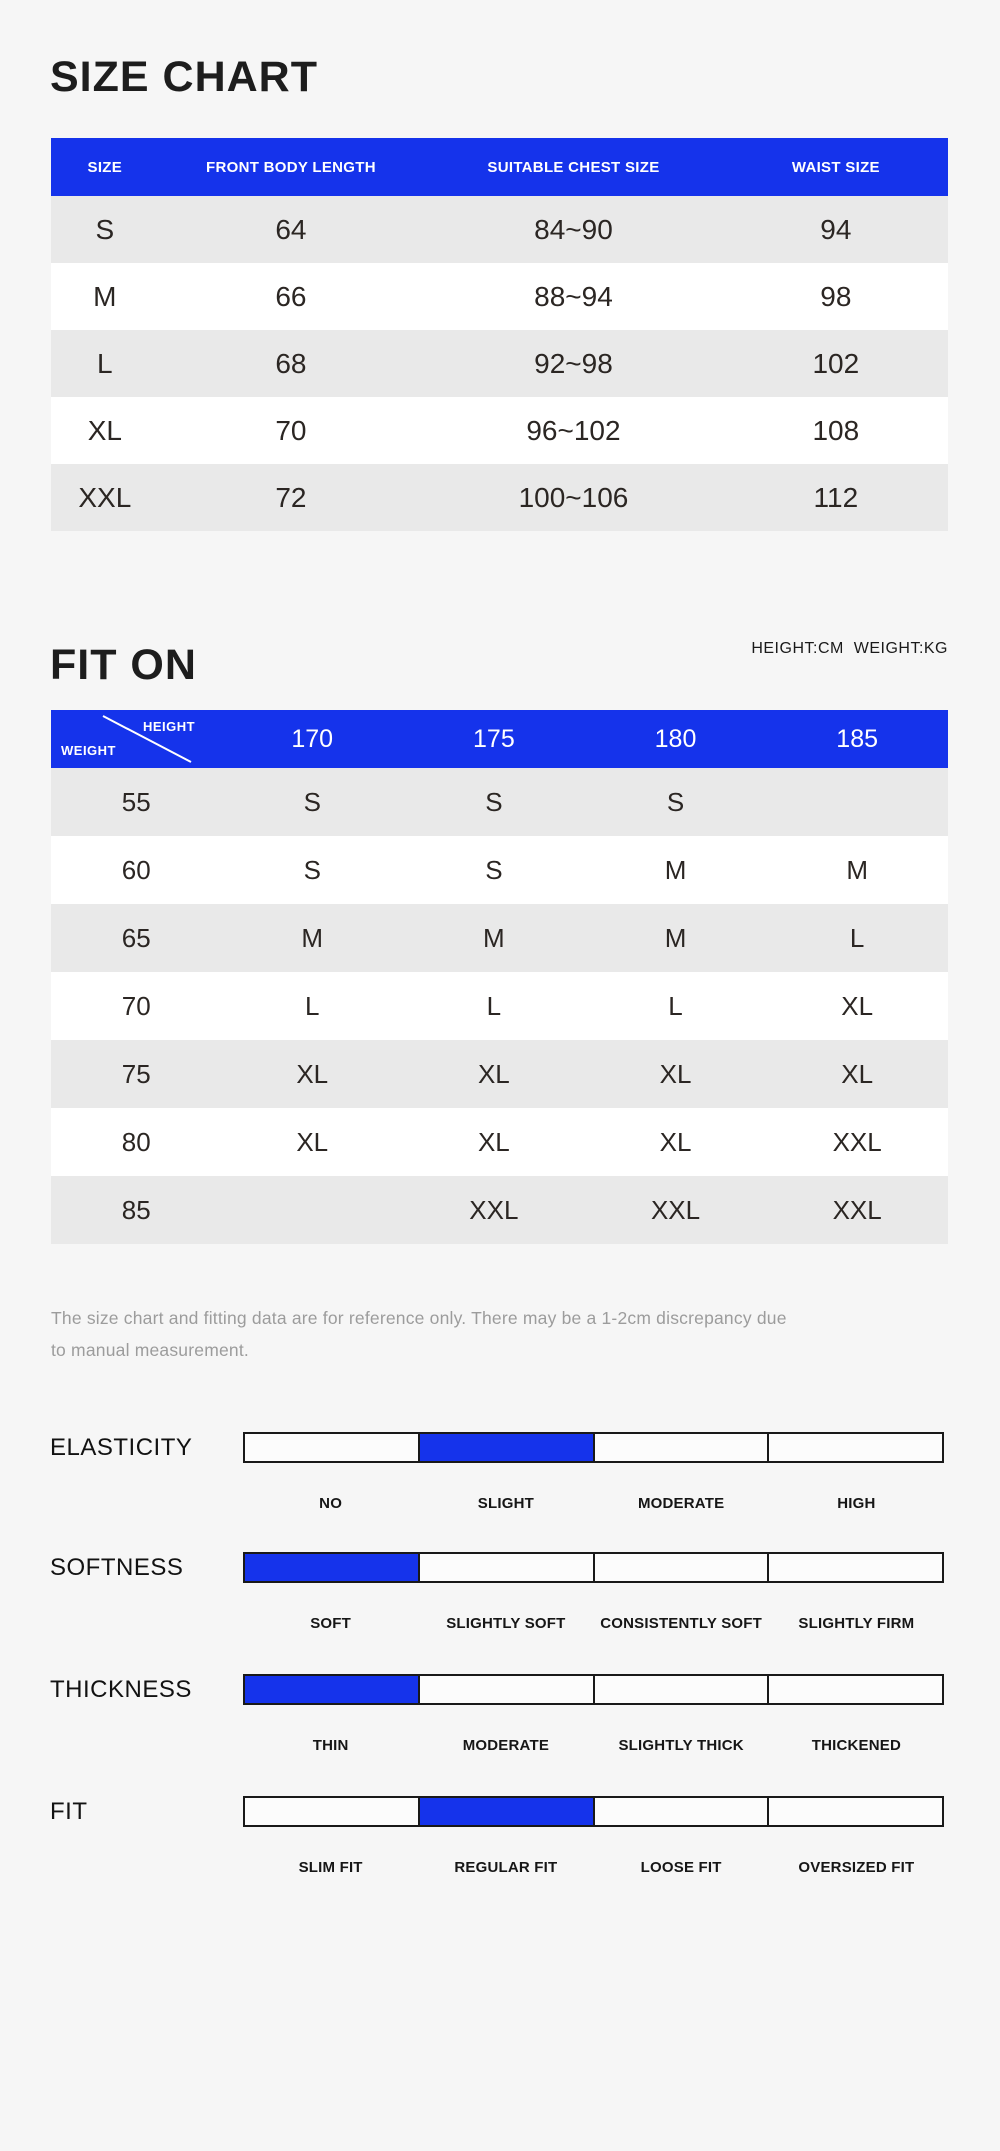 The image size is (1000, 2151). What do you see at coordinates (856, 1867) in the screenshot?
I see `option-label: OVERSIZED FIT` at bounding box center [856, 1867].